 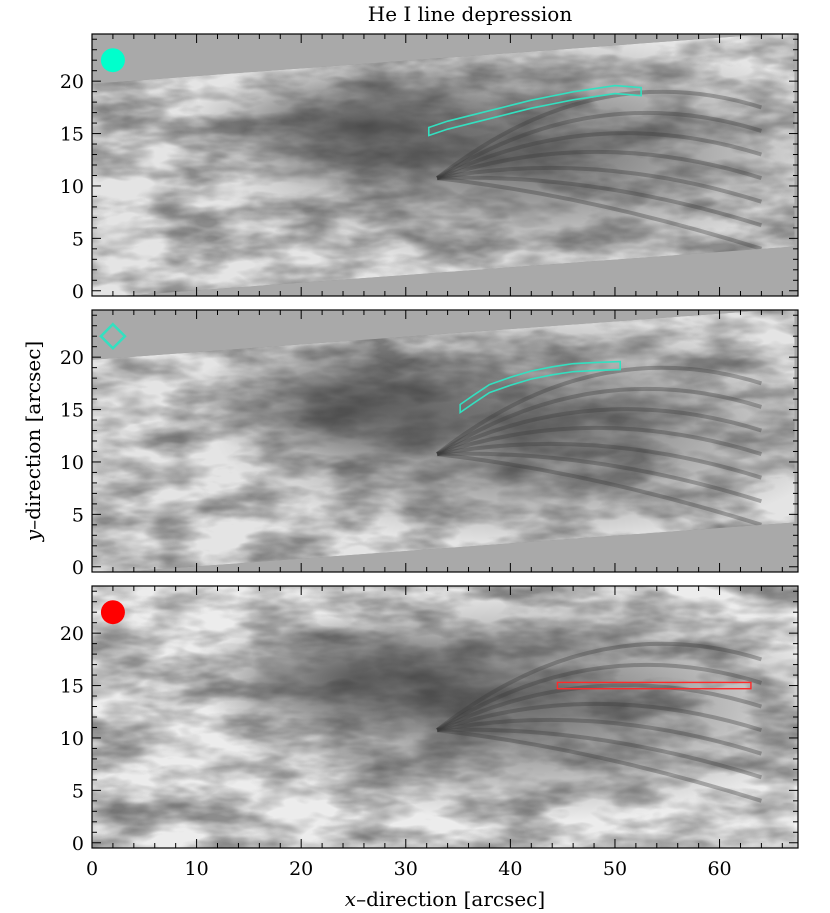 I want to click on box-outline, so click(x=654, y=685).